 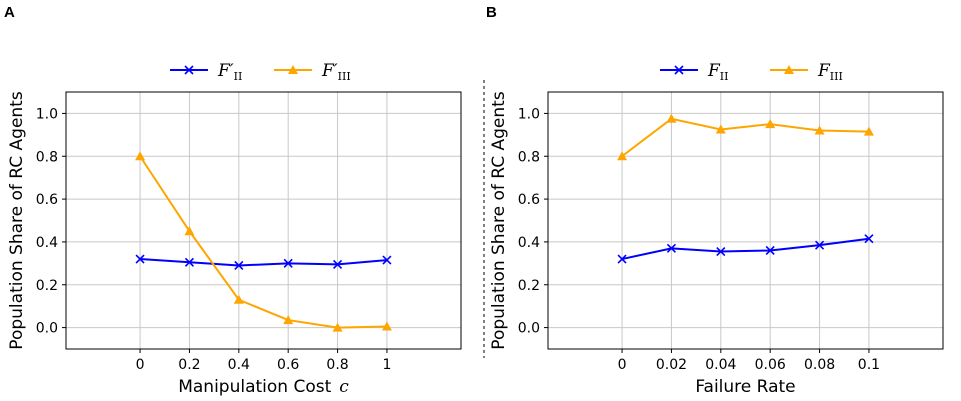 I want to click on x-axis-label-symbol: c, so click(x=344, y=387).